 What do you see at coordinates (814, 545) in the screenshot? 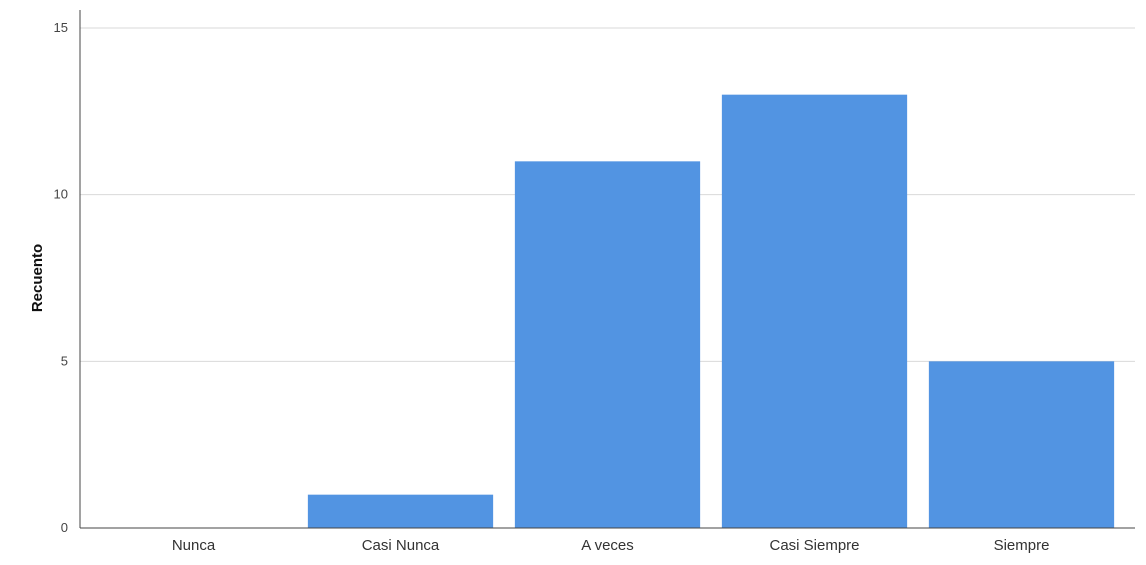
I see `x-category-label-4: Casi Siempre` at bounding box center [814, 545].